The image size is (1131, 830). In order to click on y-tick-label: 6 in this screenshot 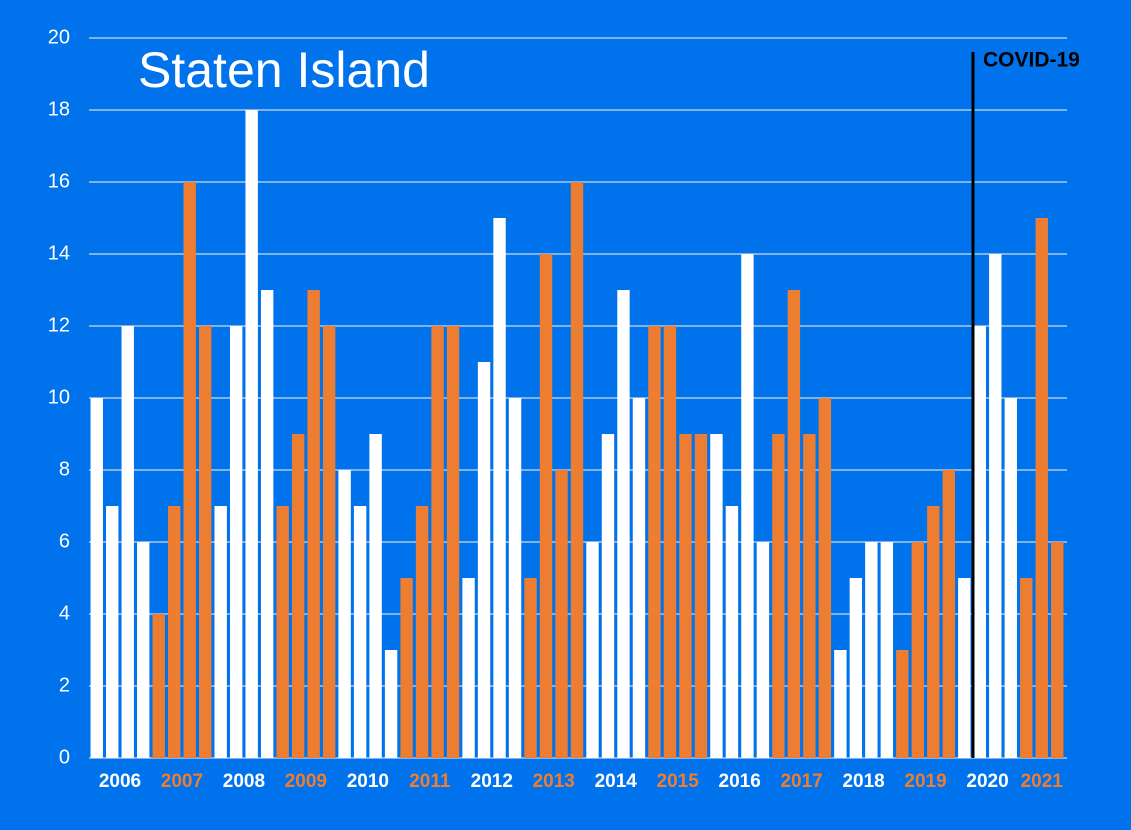, I will do `click(64, 541)`.